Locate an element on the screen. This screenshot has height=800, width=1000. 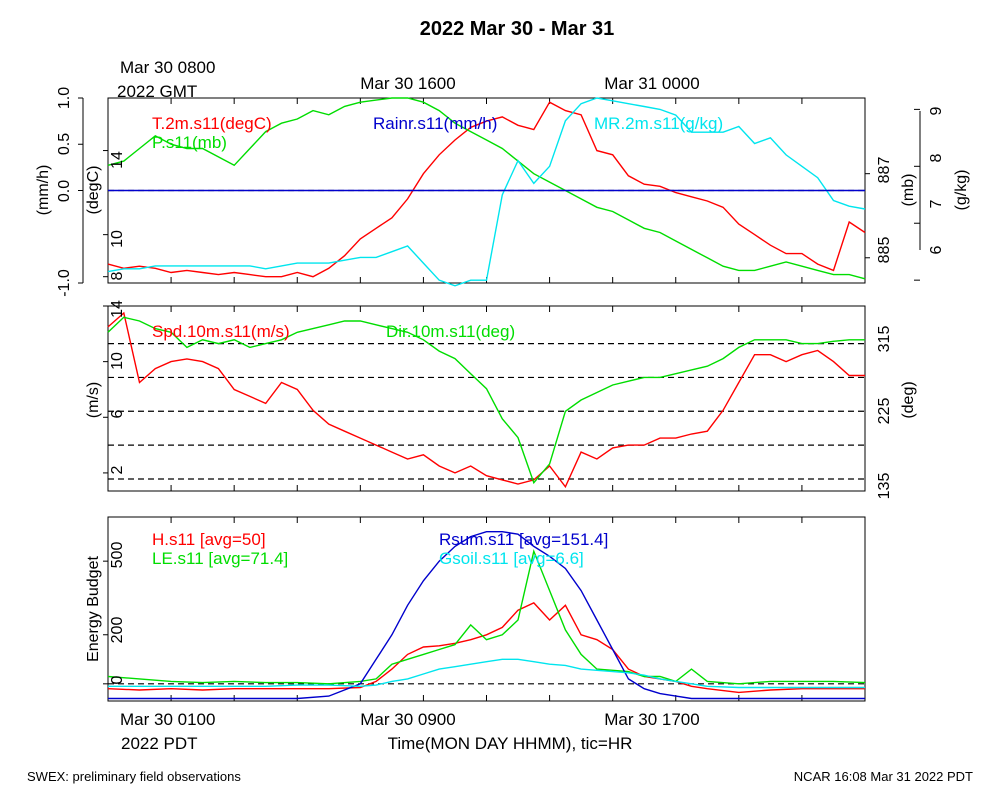
panel-3-tick-label: 200 is located at coordinates (117, 630).